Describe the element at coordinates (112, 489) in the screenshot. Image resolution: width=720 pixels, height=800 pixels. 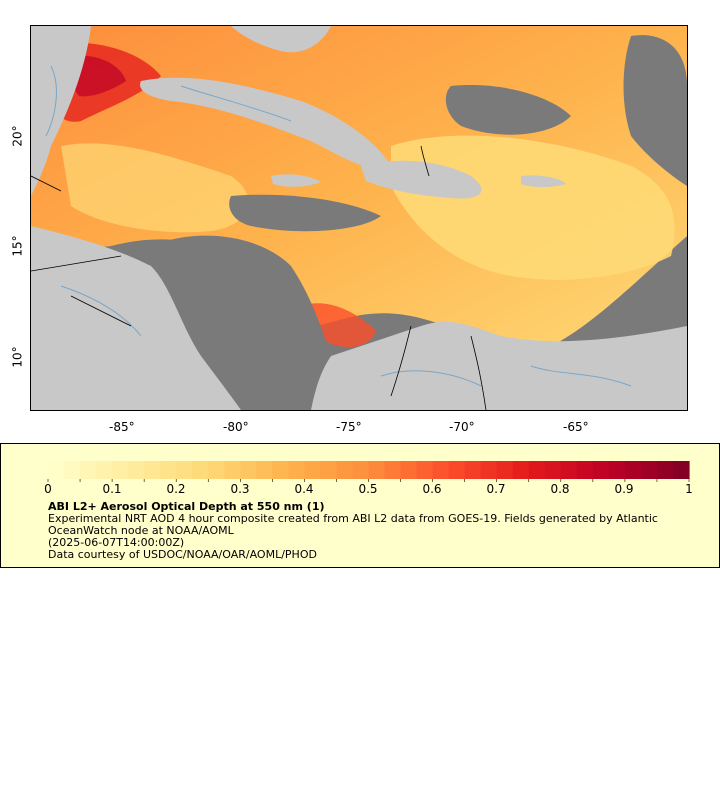
I see `colorbar-tick-label: 0.1` at that location.